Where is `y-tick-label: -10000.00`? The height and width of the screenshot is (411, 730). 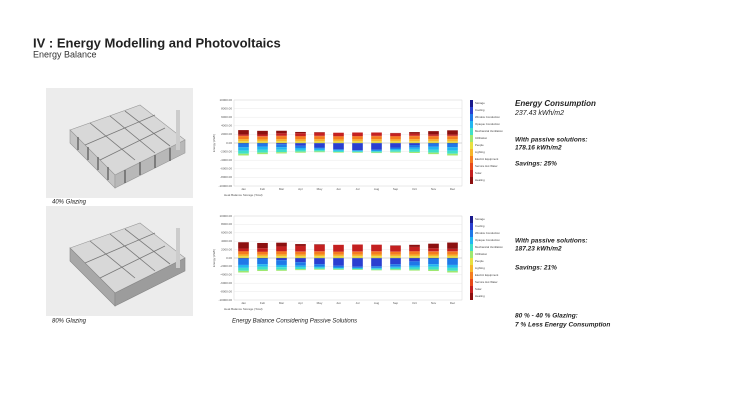 y-tick-label: -10000.00 is located at coordinates (225, 300).